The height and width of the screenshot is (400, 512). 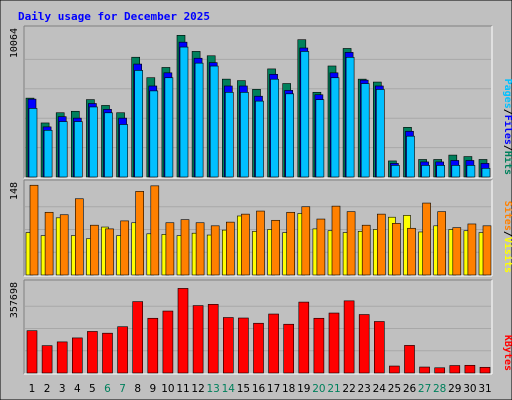 What do you see at coordinates (348, 389) in the screenshot?
I see `x-tick-label: 22` at bounding box center [348, 389].